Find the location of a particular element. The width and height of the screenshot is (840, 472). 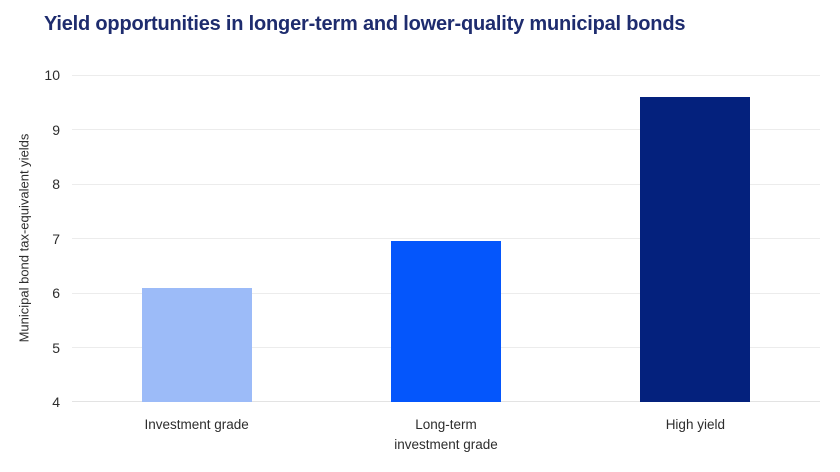

bar-high-yield is located at coordinates (695, 249).